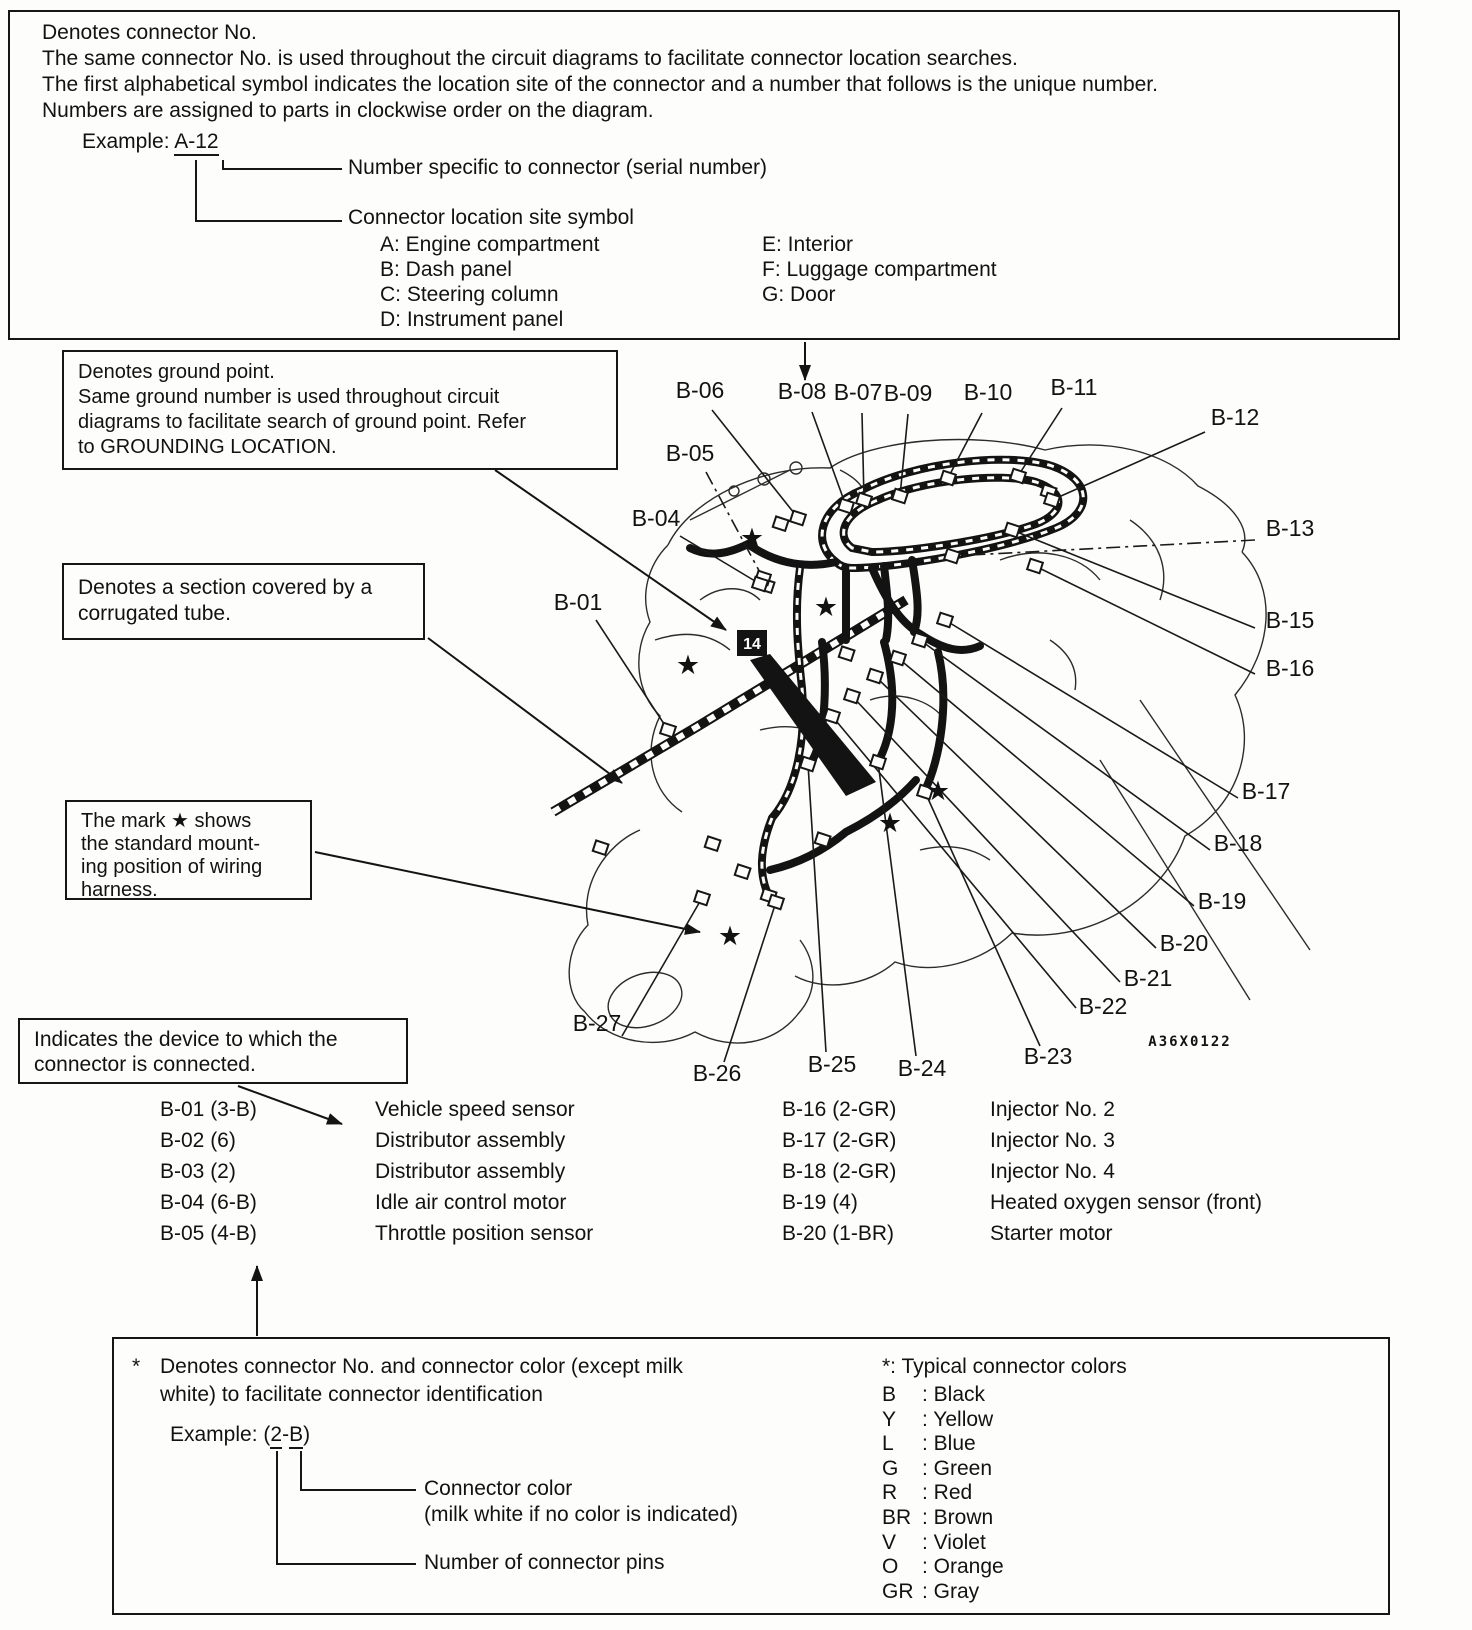  Describe the element at coordinates (307, 1434) in the screenshot. I see `paren: )` at that location.